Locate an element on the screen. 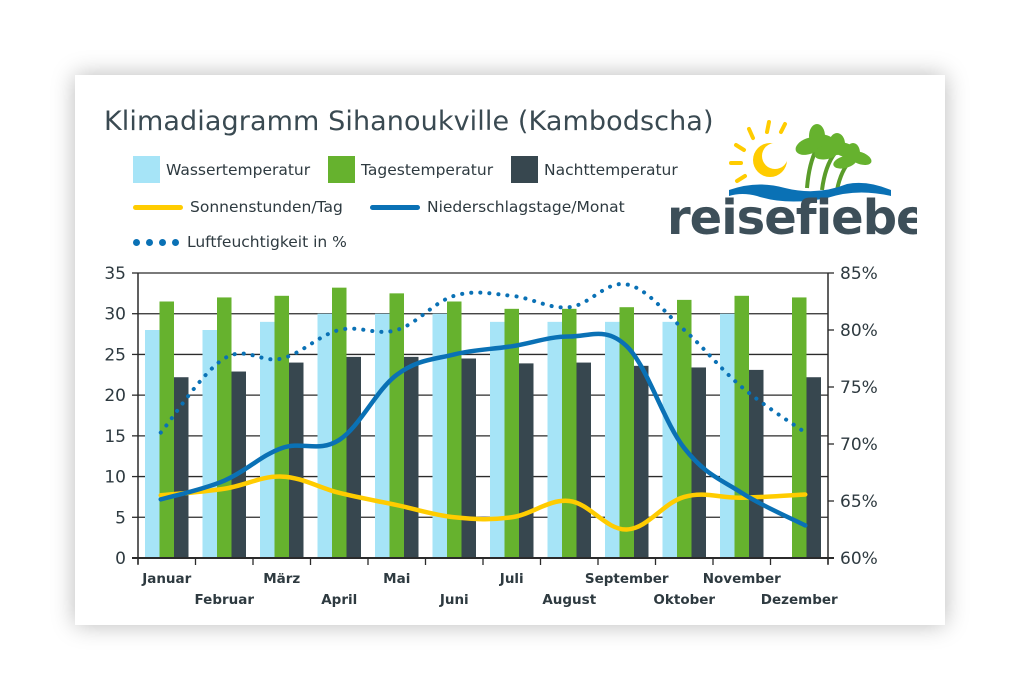  x-tick-label: Juni is located at coordinates (454, 600).